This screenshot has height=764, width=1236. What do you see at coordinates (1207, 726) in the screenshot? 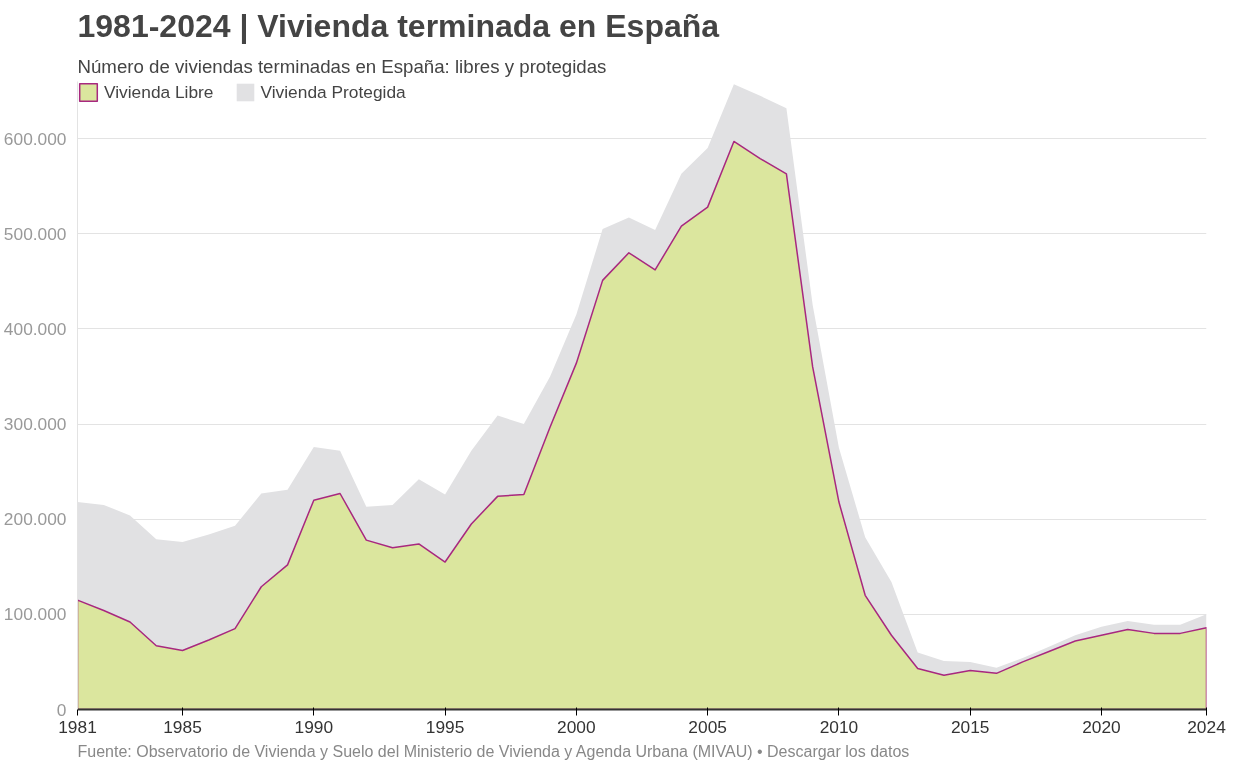
I see `x-tick-label: 2024` at bounding box center [1207, 726].